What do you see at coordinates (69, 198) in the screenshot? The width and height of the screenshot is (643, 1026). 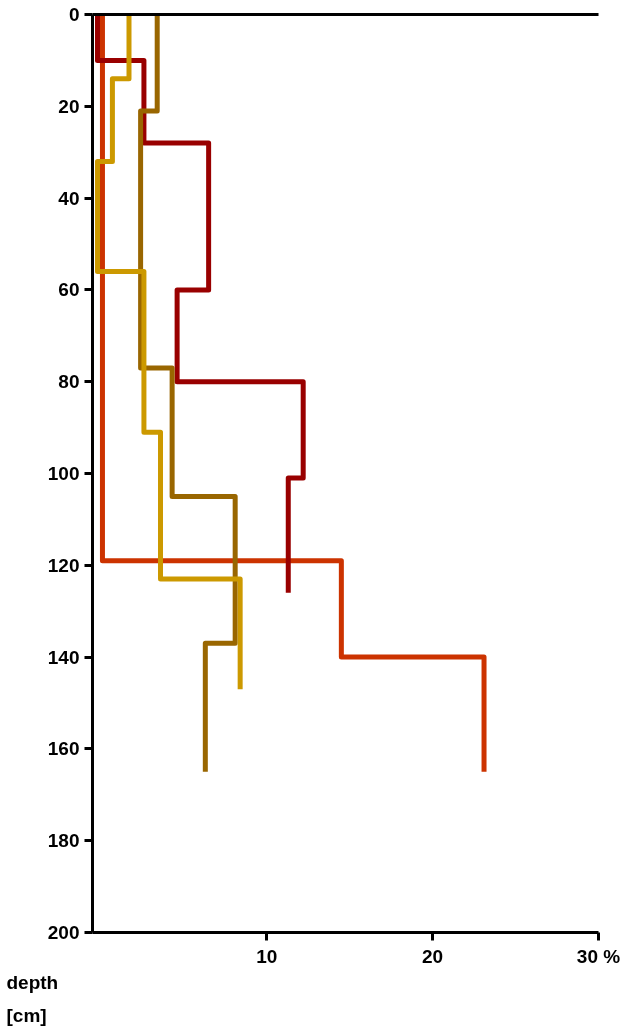 I see `y-tick-label: 40` at bounding box center [69, 198].